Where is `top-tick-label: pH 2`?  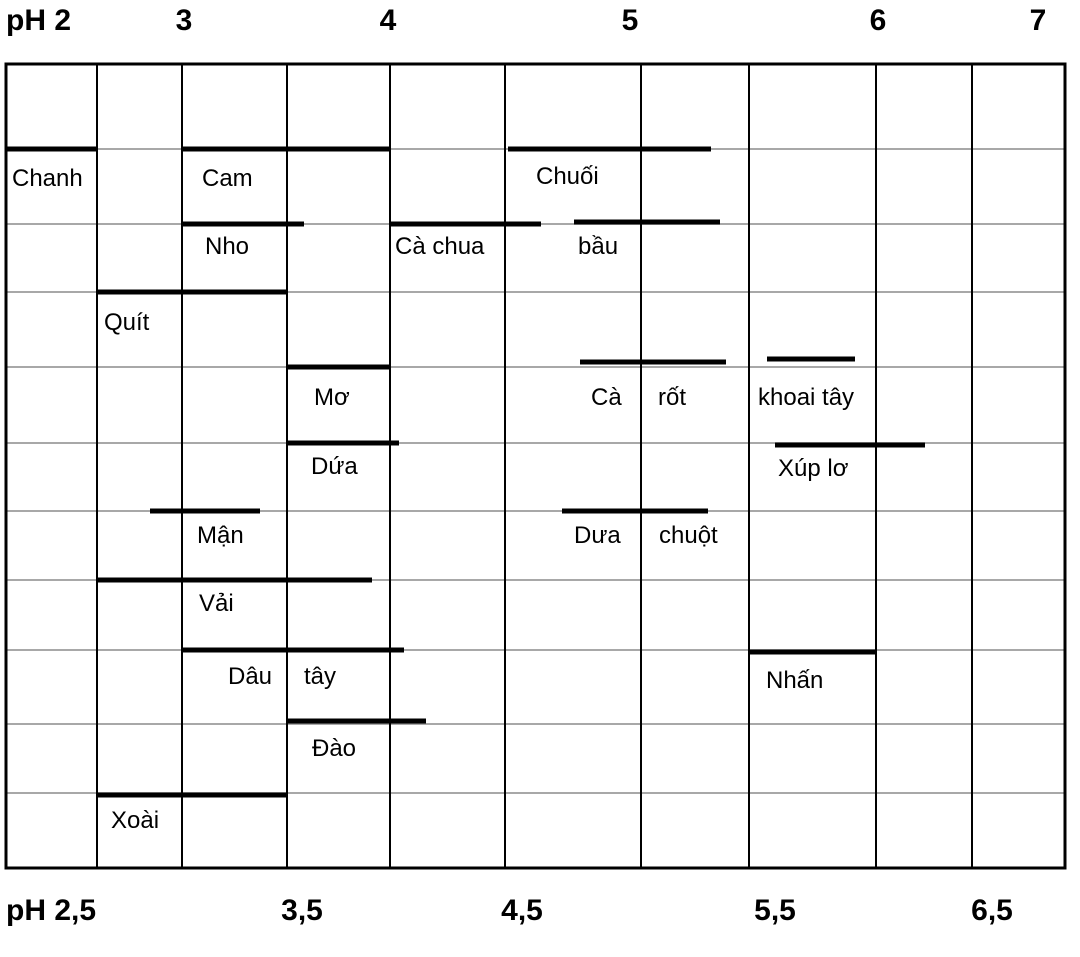 top-tick-label: pH 2 is located at coordinates (38, 20).